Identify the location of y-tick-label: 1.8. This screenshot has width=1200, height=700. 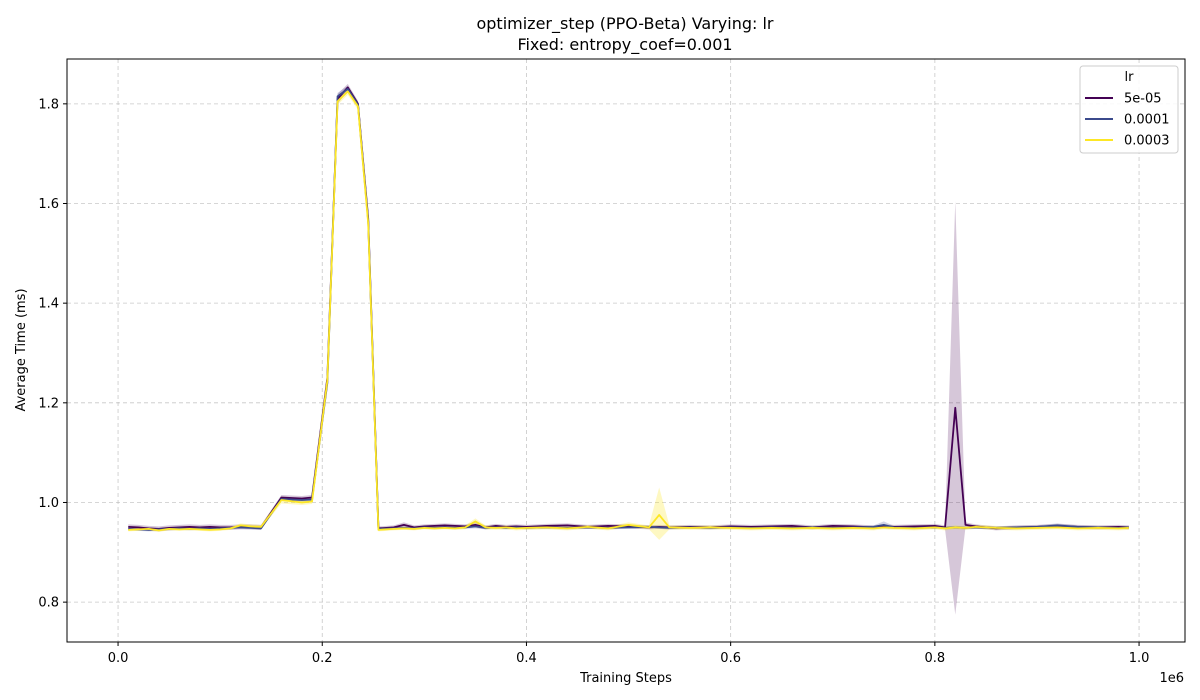
(48, 104).